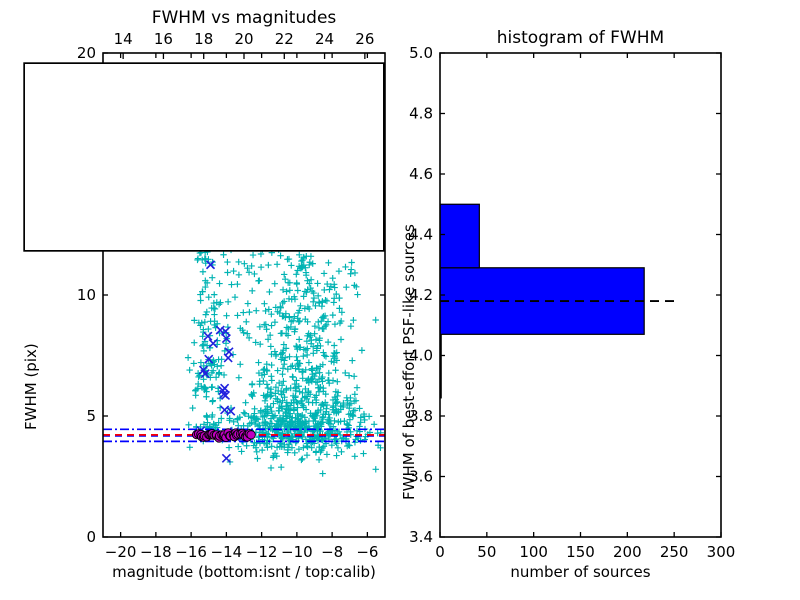 The height and width of the screenshot is (600, 800). I want to click on scatter-top-xtick-label: 16, so click(163, 39).